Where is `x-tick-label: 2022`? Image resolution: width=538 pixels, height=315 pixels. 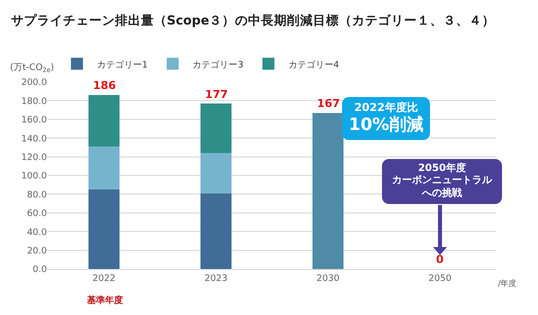 x-tick-label: 2022 is located at coordinates (104, 279).